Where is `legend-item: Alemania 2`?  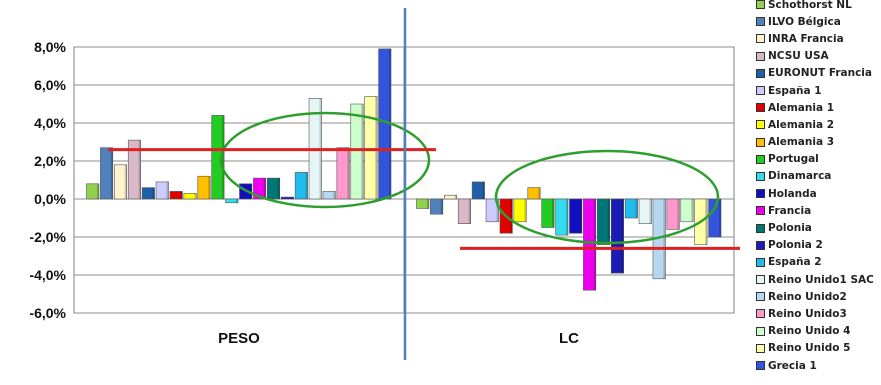 legend-item: Alemania 2 is located at coordinates (818, 124).